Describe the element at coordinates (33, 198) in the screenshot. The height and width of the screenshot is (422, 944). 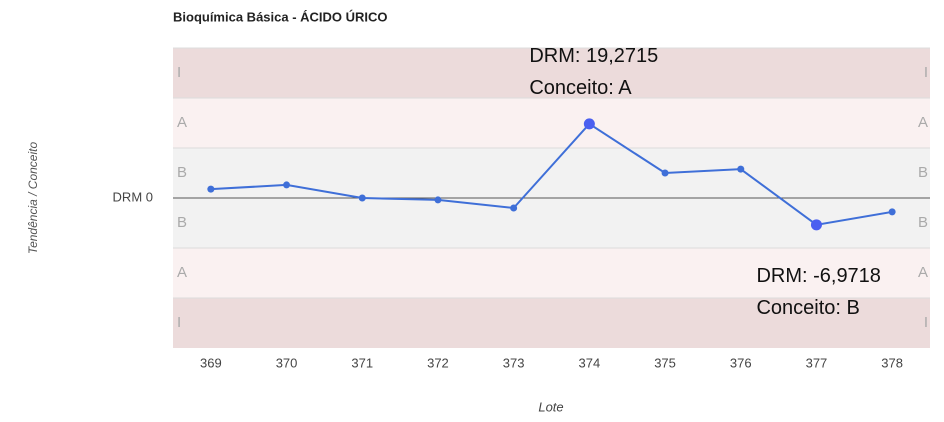
I see `y-axis-label: Tendência / Conceito` at that location.